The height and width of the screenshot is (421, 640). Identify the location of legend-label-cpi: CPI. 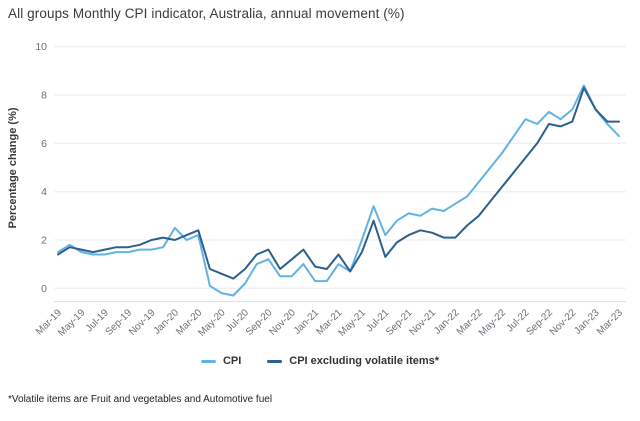
(232, 361).